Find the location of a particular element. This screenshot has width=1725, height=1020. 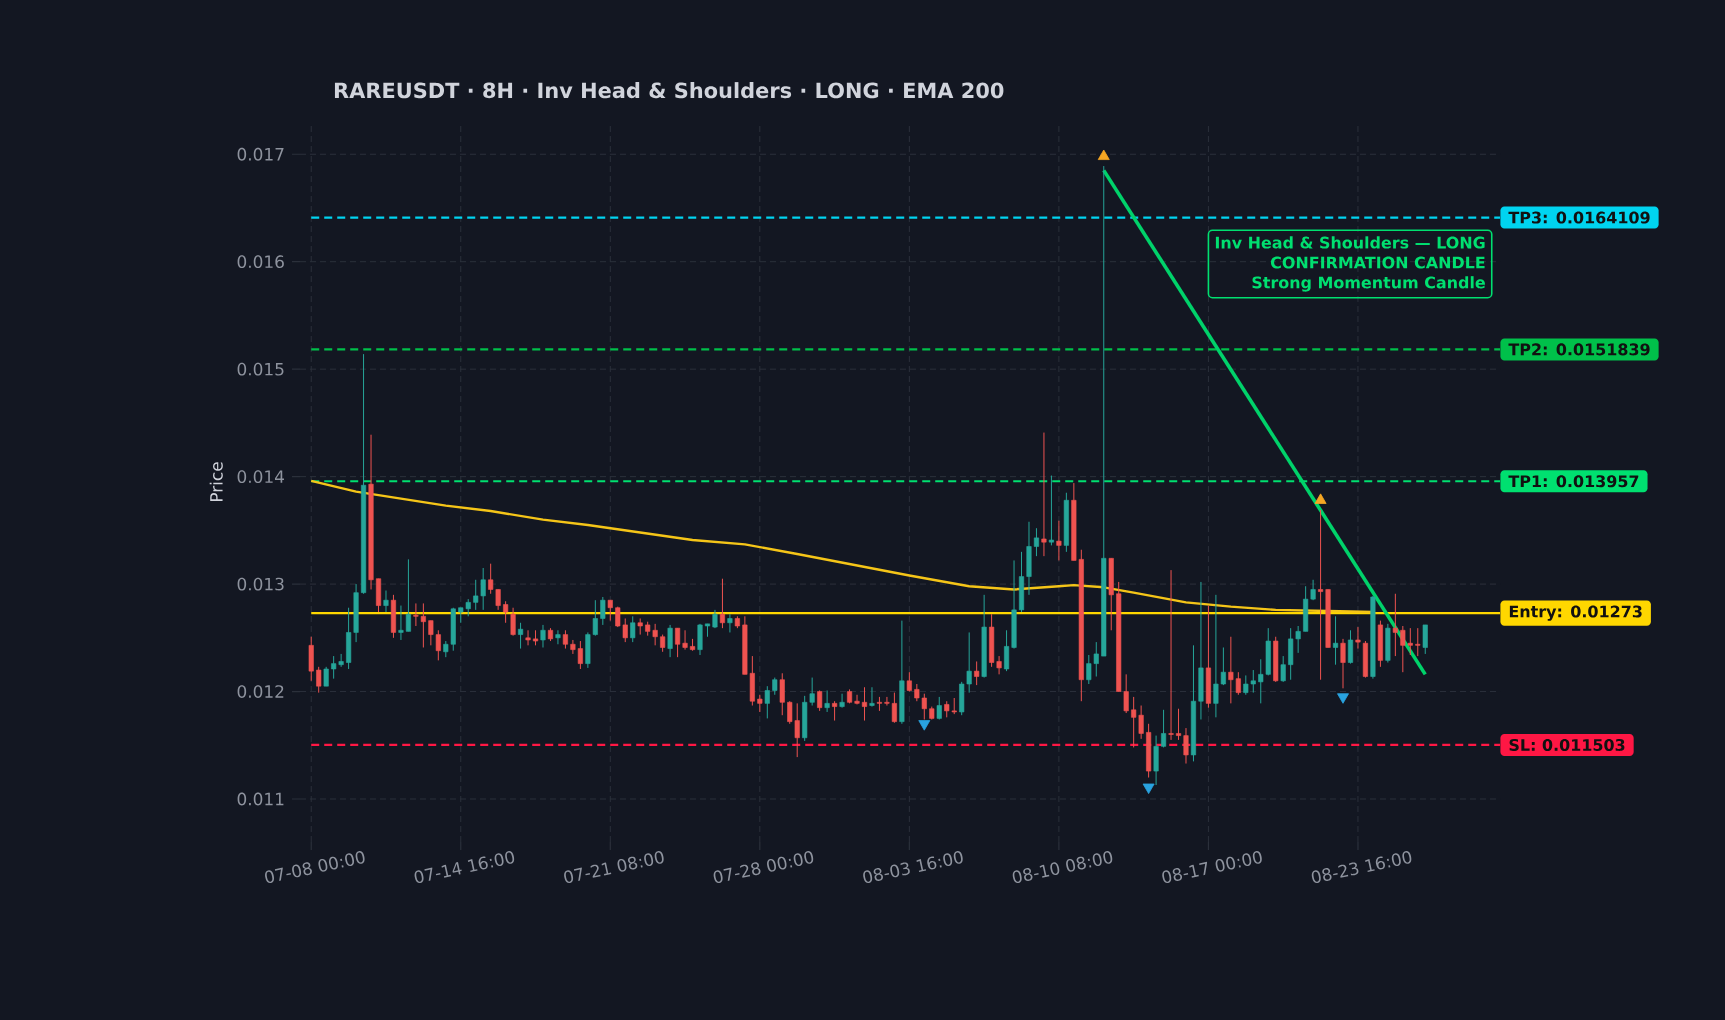

y-tick-label: 0.016 is located at coordinates (260, 262).